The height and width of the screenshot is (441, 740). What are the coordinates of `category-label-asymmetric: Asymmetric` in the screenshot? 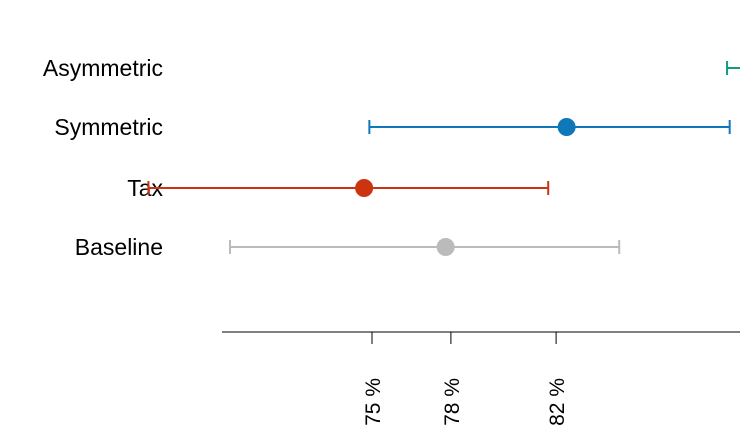 It's located at (103, 68).